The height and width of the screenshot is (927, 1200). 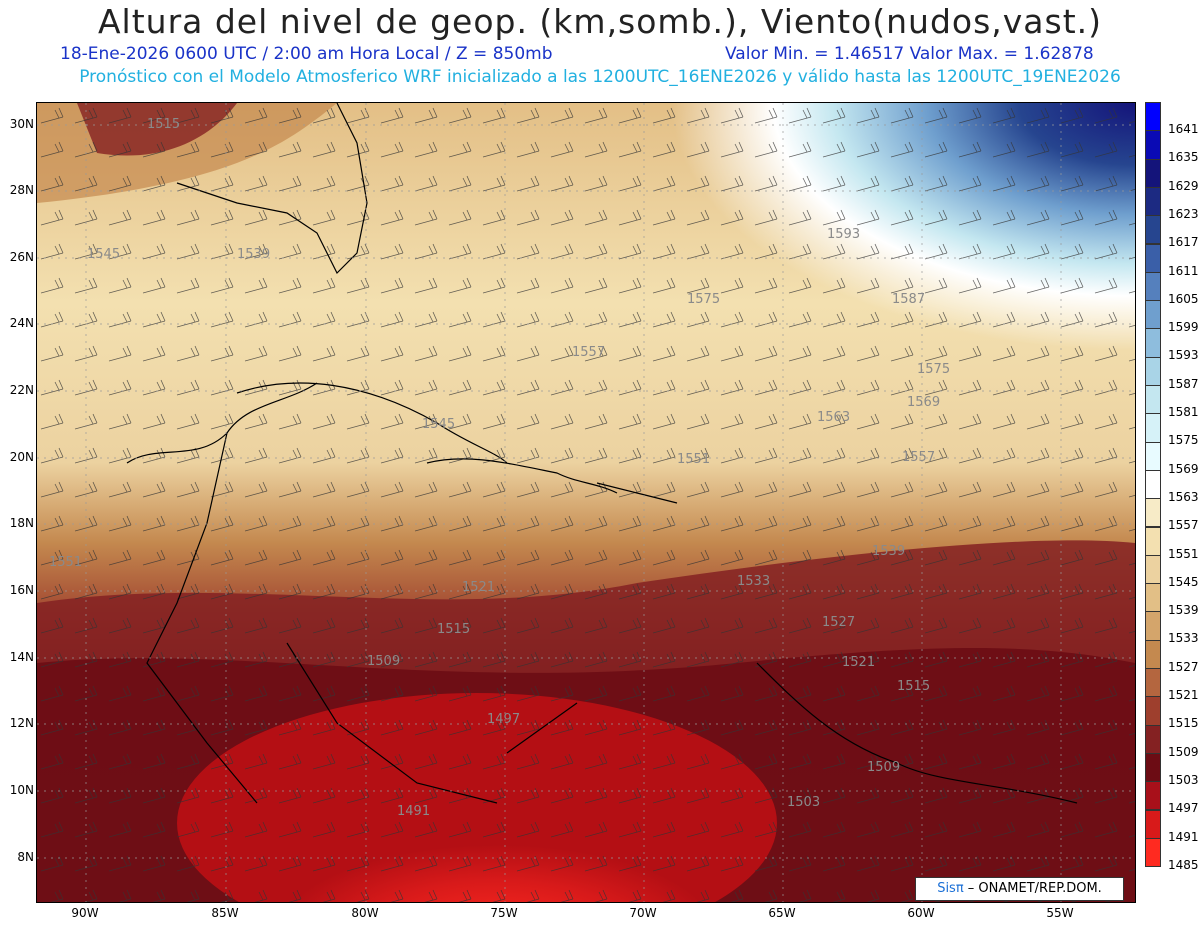 I want to click on colorbar-label: 1563, so click(x=1183, y=496).